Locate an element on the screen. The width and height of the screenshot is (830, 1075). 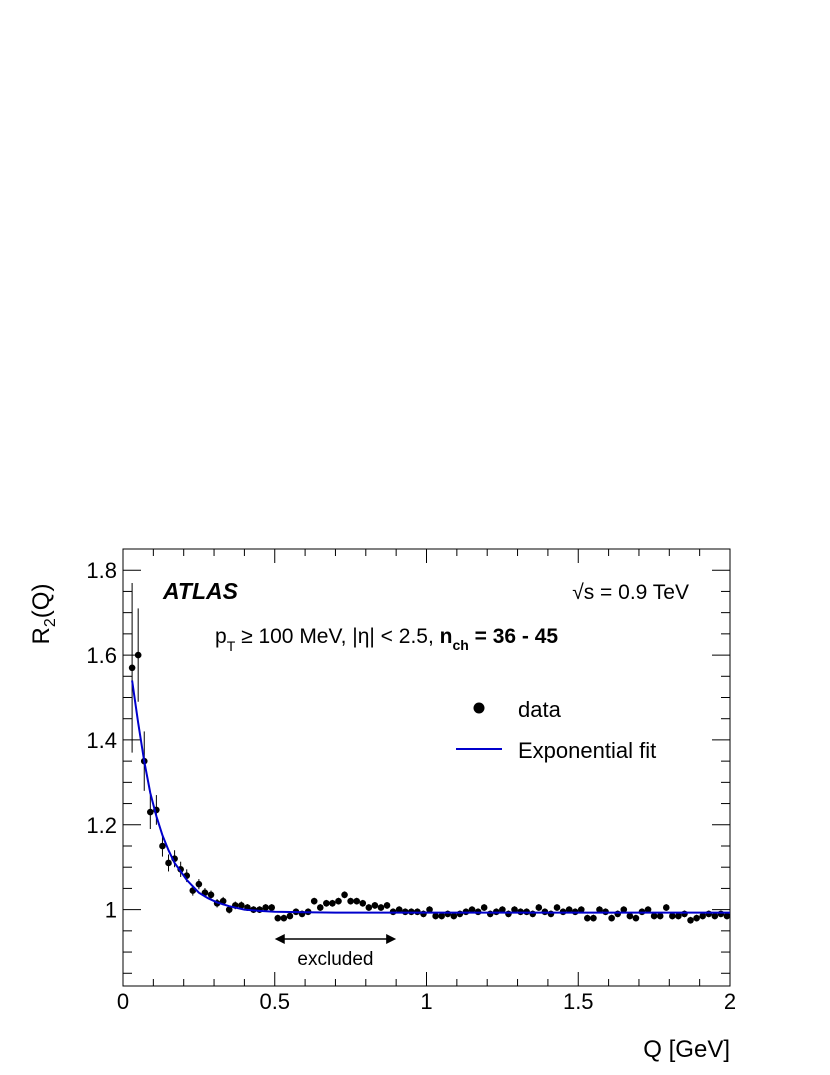
cuts-t: T is located at coordinates (231, 646).